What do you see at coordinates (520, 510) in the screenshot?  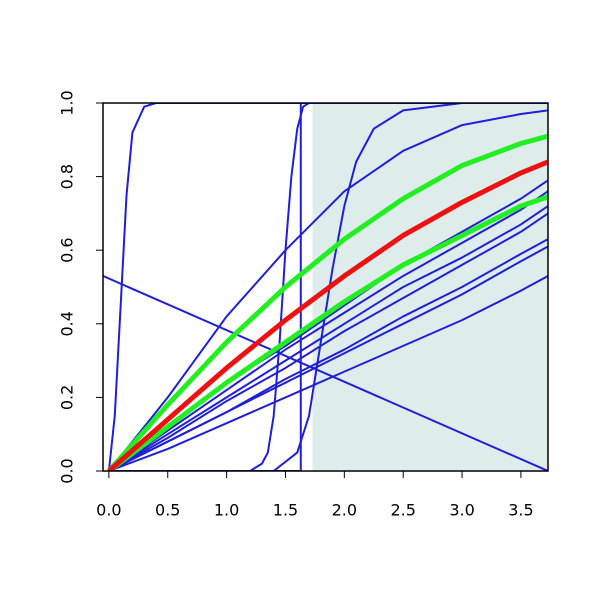 I see `x-tick-label: 3.5` at bounding box center [520, 510].